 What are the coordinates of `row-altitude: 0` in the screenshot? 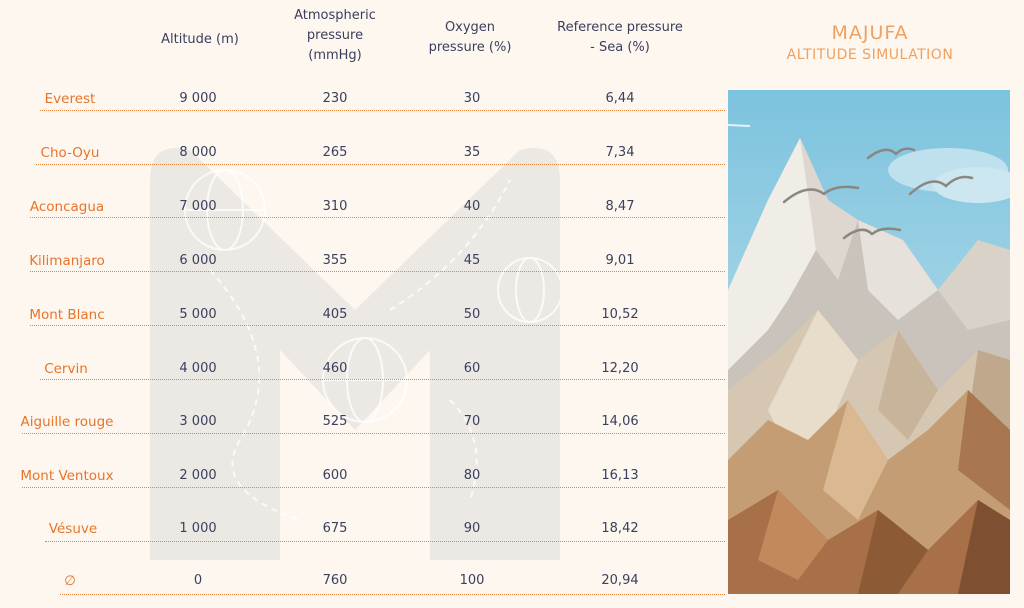 It's located at (198, 580).